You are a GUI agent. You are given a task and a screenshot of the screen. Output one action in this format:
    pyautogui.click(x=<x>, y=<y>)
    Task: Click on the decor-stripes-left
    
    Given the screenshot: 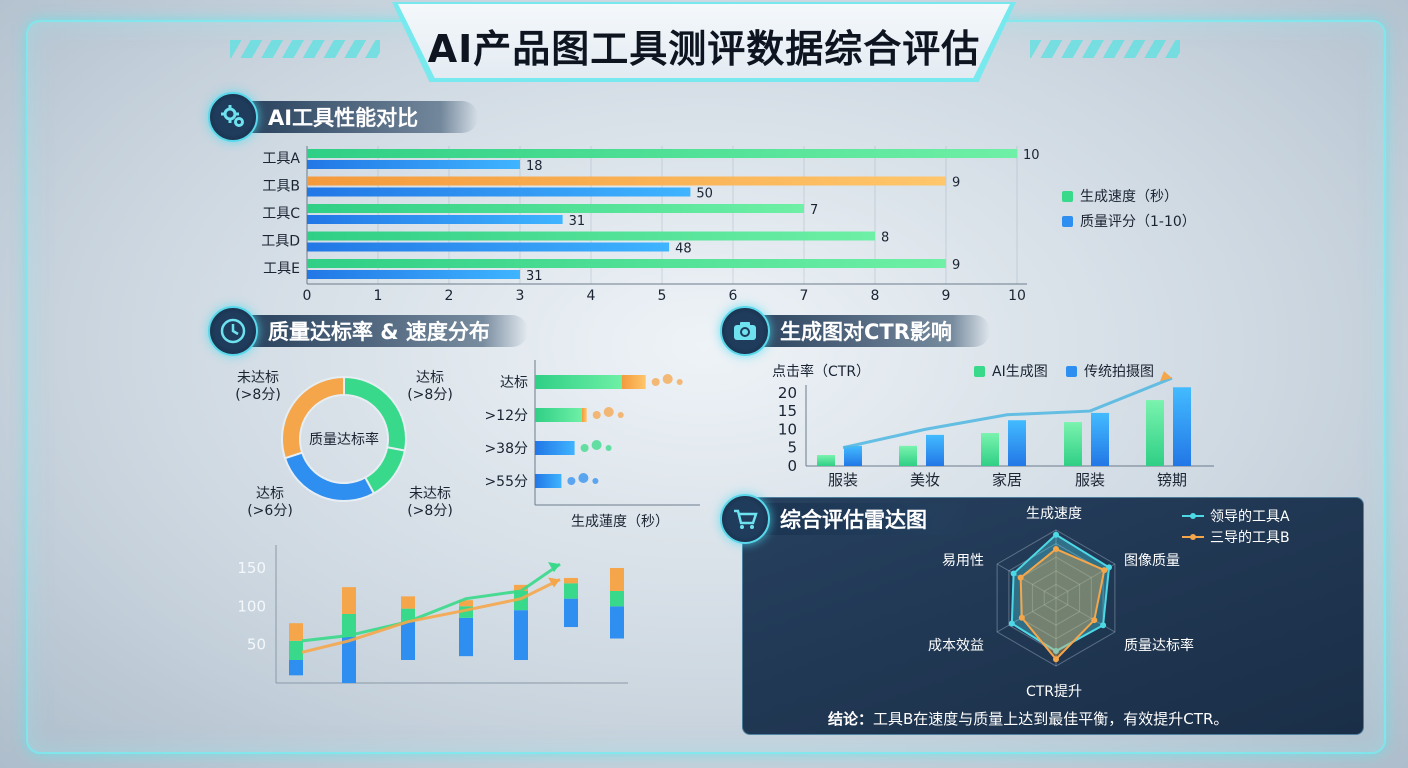 What is the action you would take?
    pyautogui.click(x=305, y=49)
    